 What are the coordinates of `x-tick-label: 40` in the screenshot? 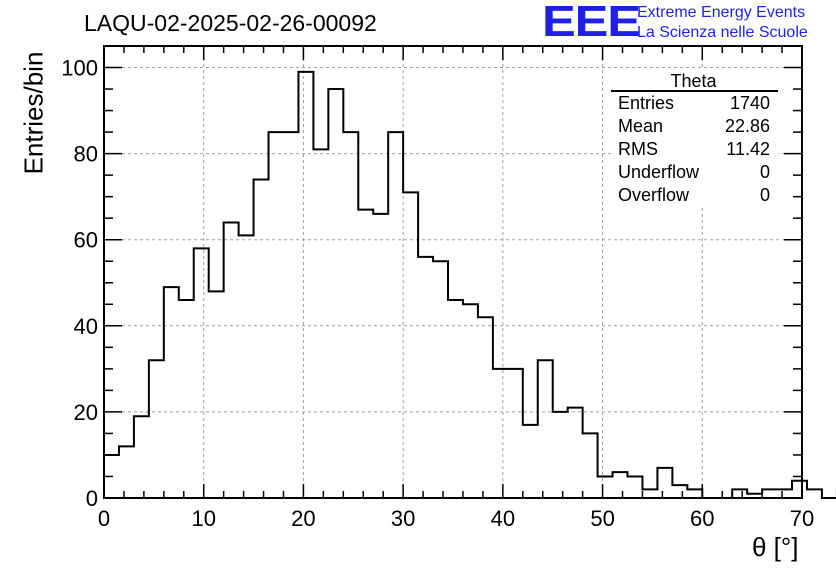 It's located at (503, 518).